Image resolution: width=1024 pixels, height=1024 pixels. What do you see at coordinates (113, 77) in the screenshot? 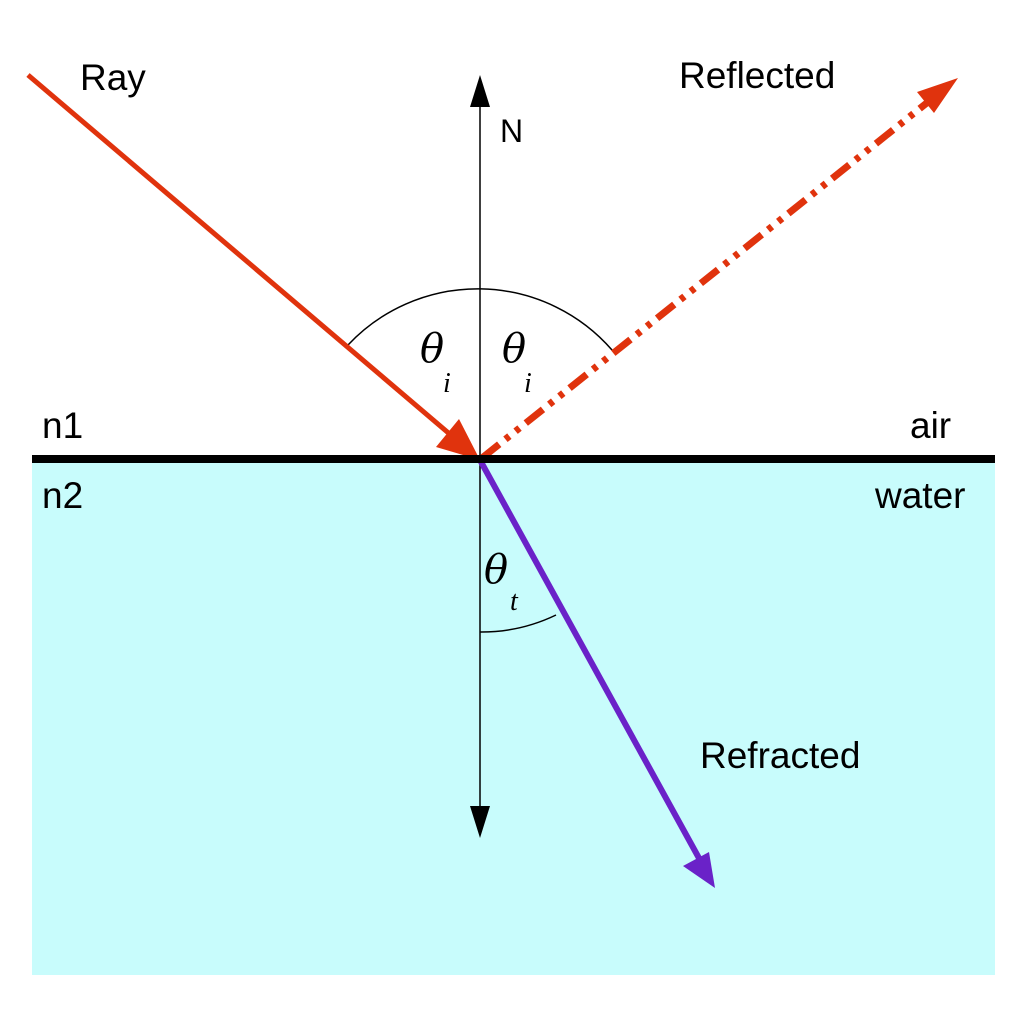
I see `ray-label: Ray` at bounding box center [113, 77].